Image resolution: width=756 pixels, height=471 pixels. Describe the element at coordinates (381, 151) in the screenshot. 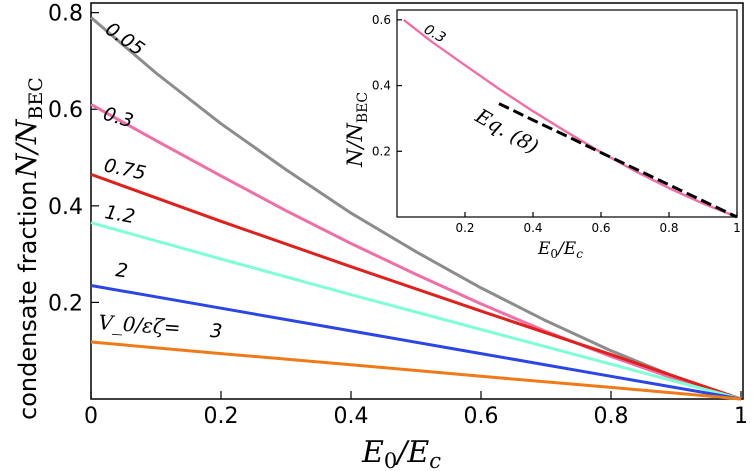

I see `inset-ytick-label: 0.2` at that location.